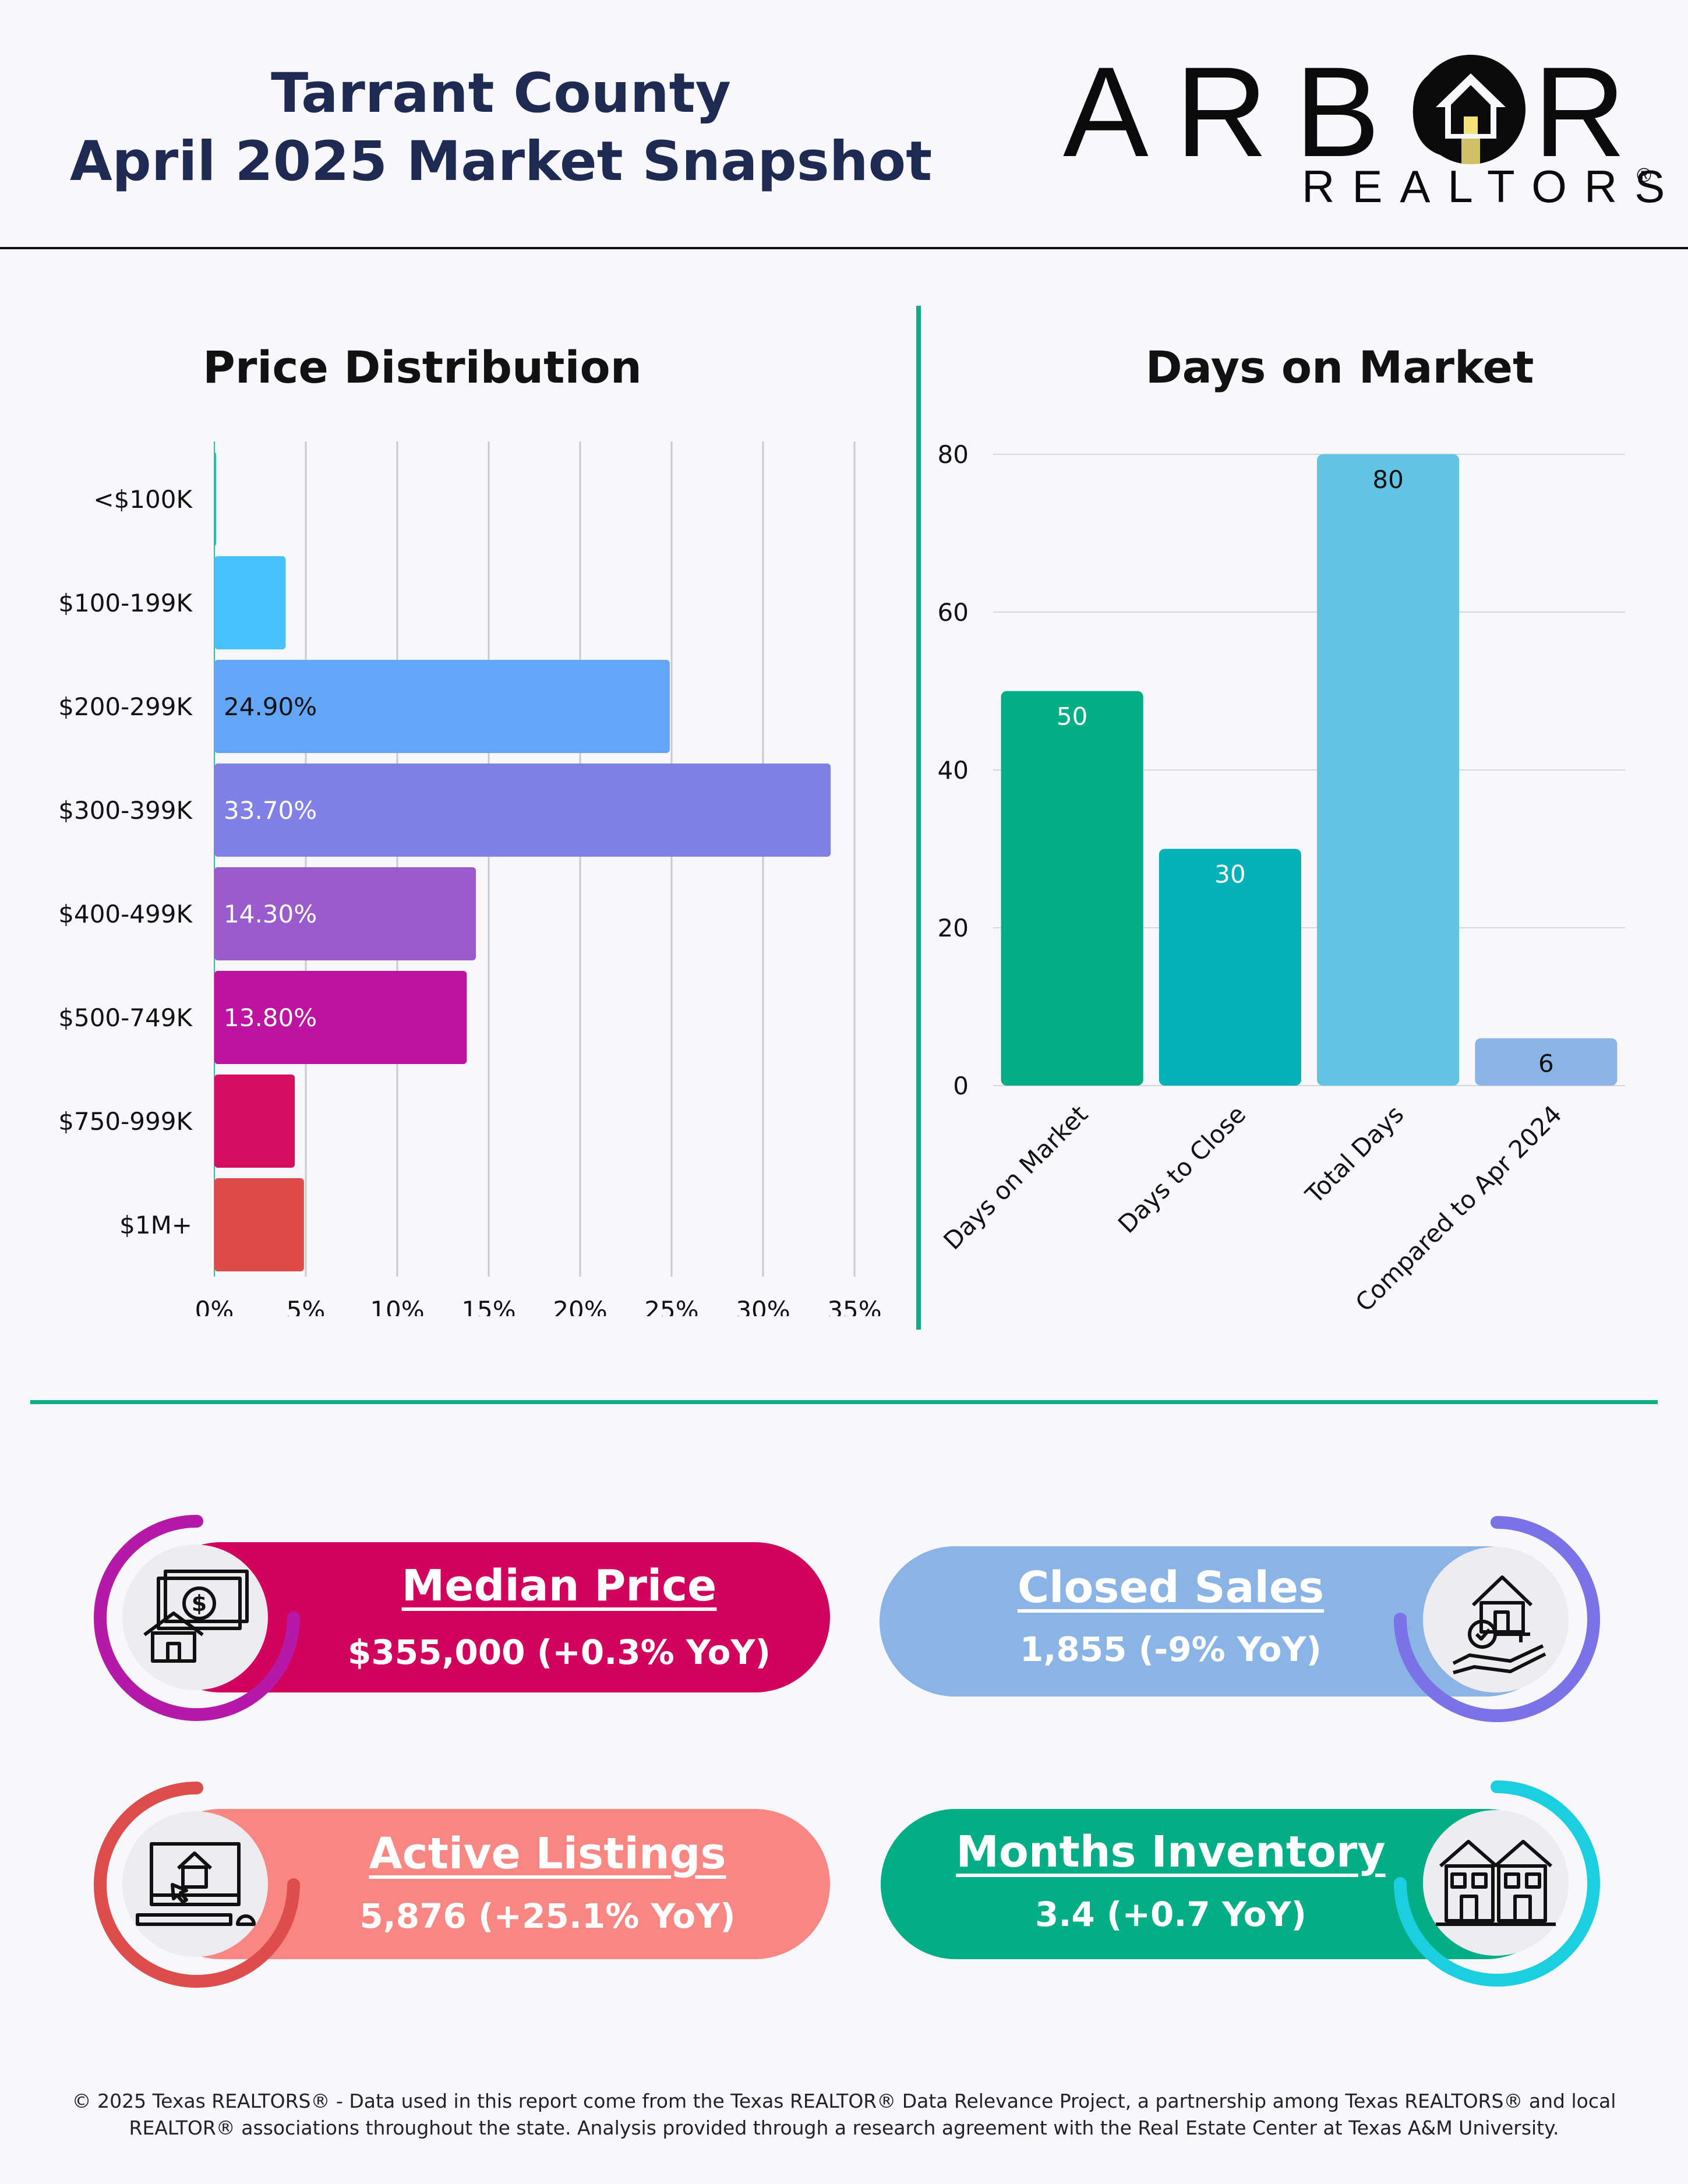 Image resolution: width=1688 pixels, height=2184 pixels. I want to click on dom-data-label: 80, so click(1387, 479).